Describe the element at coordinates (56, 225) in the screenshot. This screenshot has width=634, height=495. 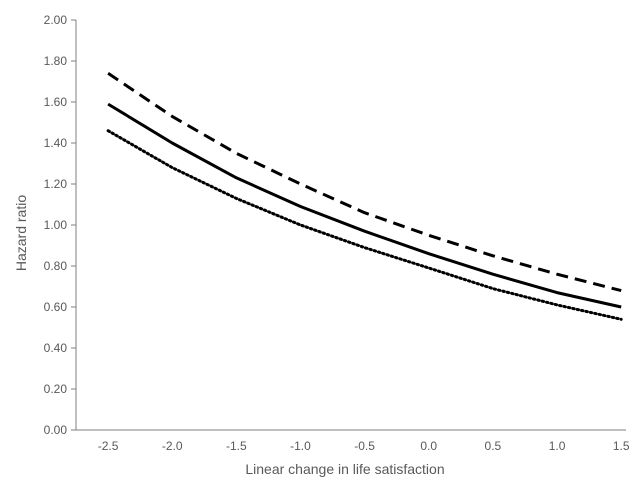
I see `y-tick-label: 1.00` at that location.